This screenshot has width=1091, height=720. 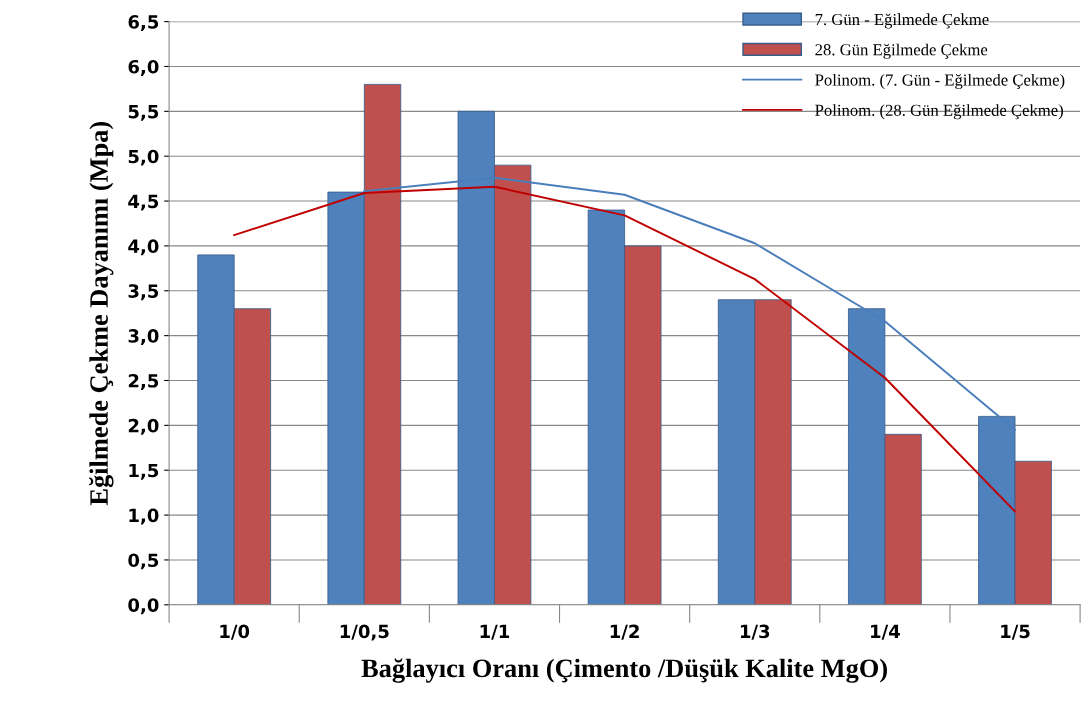 I want to click on y-tick-label: 3,5, so click(x=143, y=292).